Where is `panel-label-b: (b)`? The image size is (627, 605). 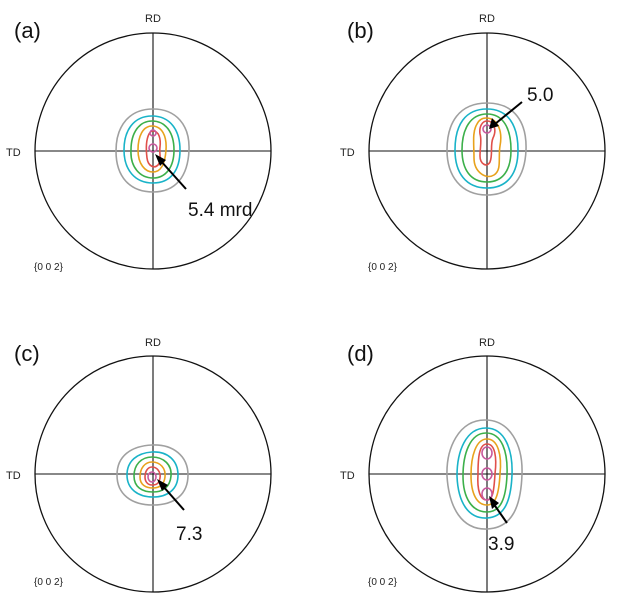 panel-label-b: (b) is located at coordinates (360, 30).